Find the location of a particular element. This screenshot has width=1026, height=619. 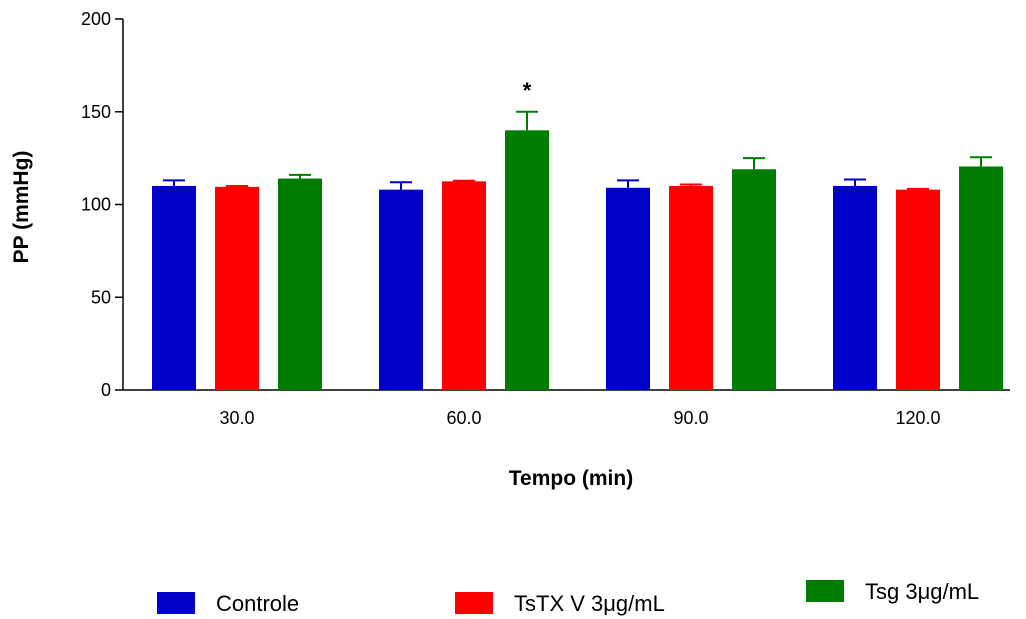

y-axis: 0 50 100 150 200 is located at coordinates (102, 204).